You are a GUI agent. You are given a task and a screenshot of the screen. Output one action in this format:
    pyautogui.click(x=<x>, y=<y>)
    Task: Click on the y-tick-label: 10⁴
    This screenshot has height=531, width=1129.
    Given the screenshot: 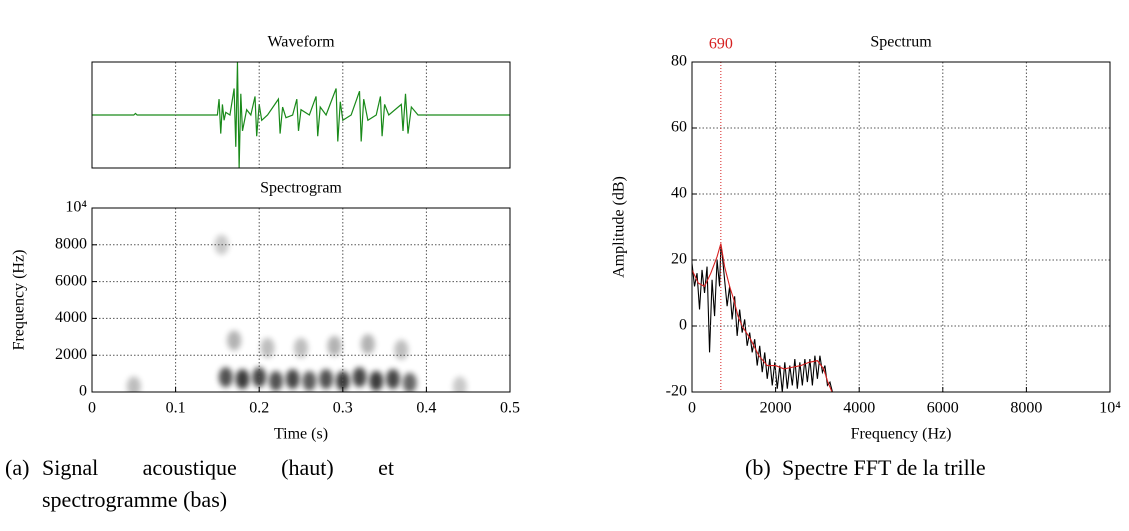 What is the action you would take?
    pyautogui.click(x=76, y=207)
    